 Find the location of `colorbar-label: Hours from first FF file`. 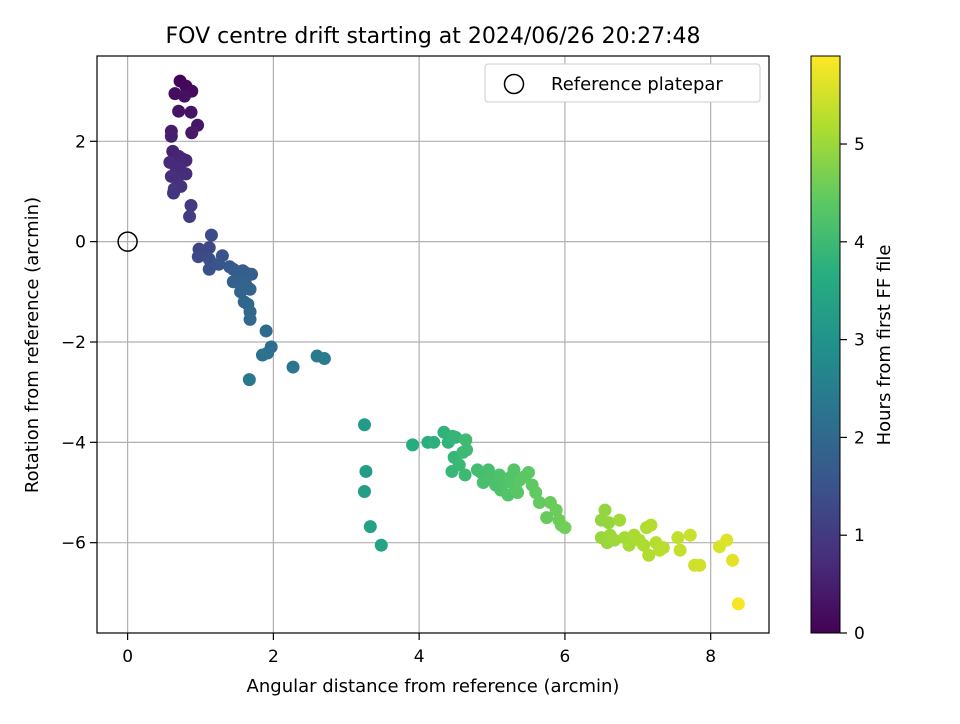

colorbar-label: Hours from first FF file is located at coordinates (884, 345).